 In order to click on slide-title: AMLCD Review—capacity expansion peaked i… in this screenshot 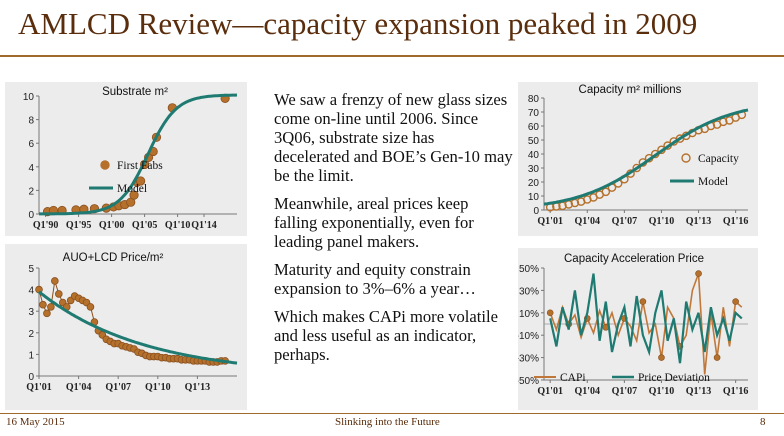, I will do `click(358, 23)`.